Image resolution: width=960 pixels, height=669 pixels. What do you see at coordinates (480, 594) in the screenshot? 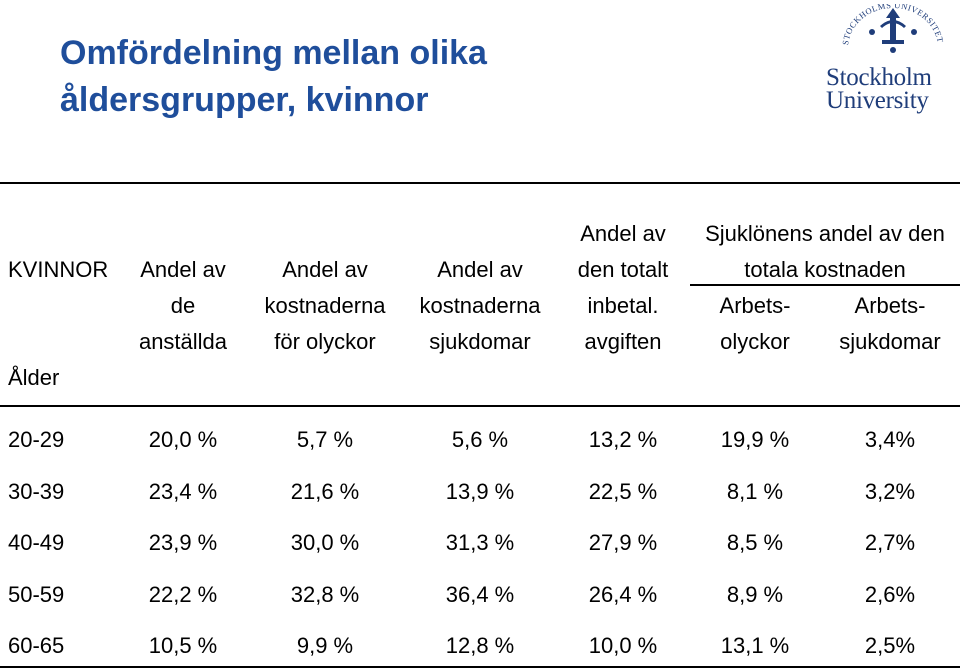
I see `table-cell: 36,4 %` at bounding box center [480, 594].